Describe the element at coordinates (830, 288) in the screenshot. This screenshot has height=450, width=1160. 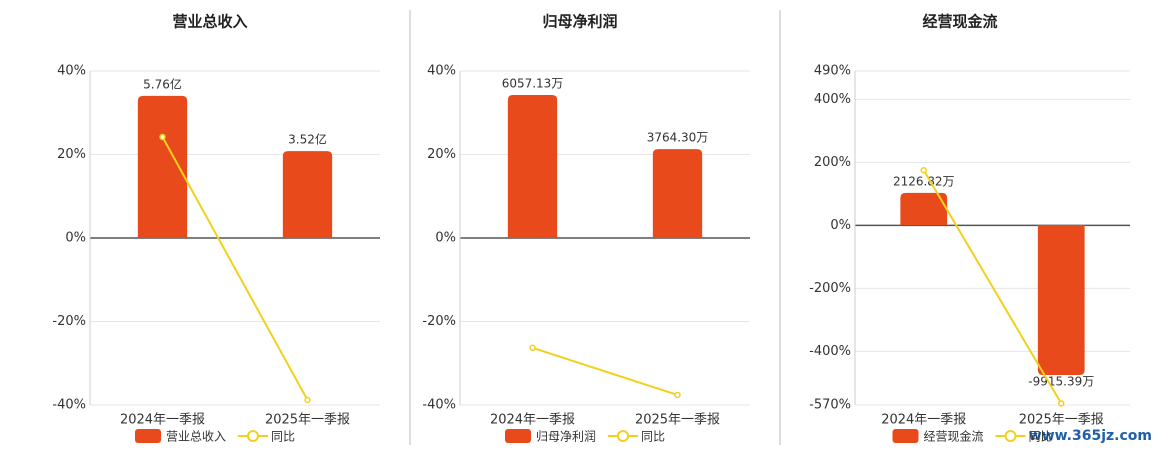
I see `y-tick-label: -200%` at that location.